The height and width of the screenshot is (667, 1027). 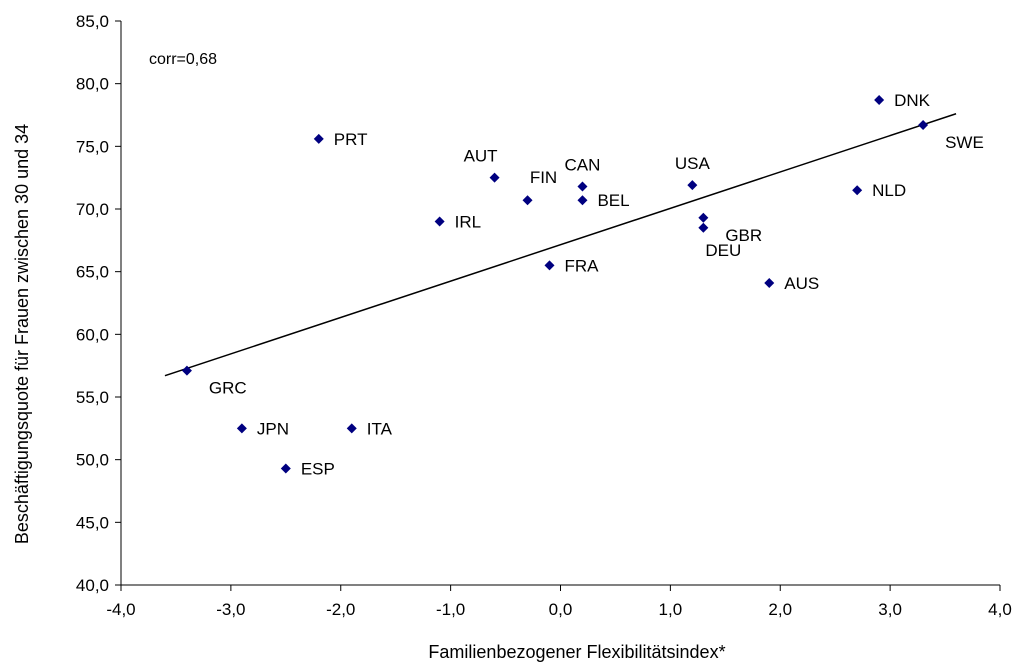 I want to click on data-point-ita, so click(x=351, y=428).